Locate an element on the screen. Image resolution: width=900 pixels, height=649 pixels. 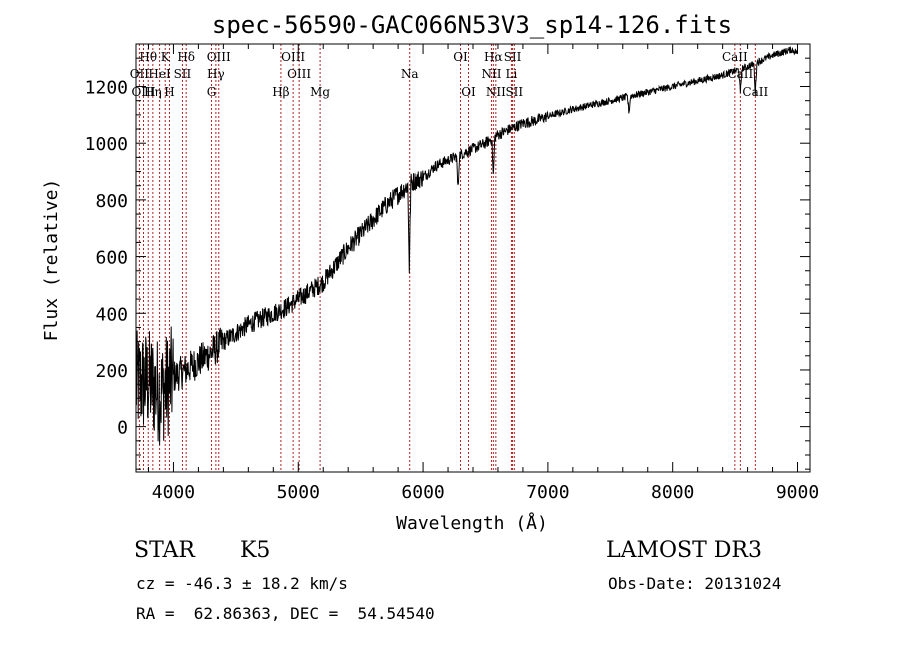
y-tick-label: 1000 is located at coordinates (106, 144).